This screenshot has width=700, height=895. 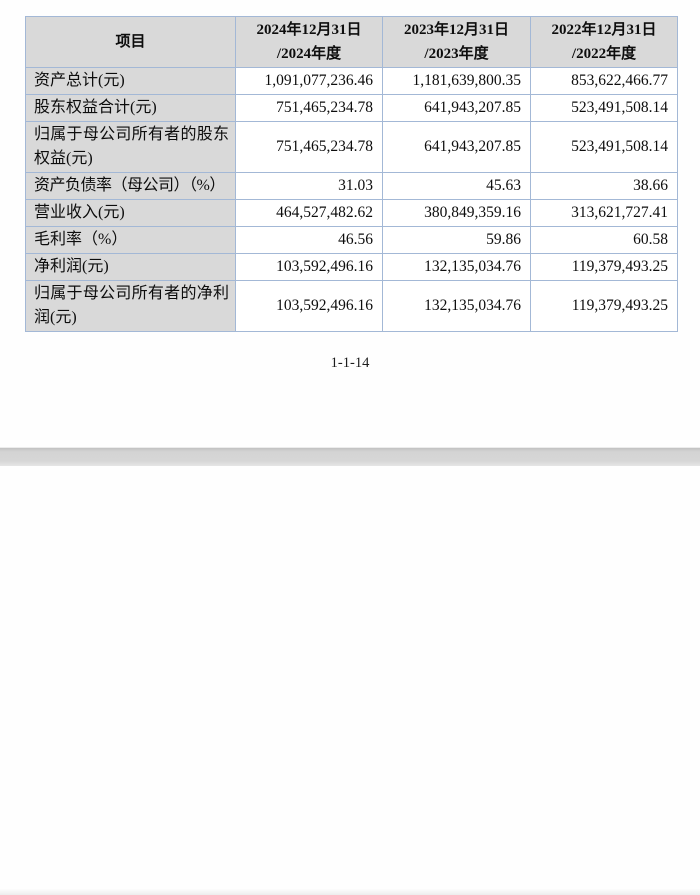 What do you see at coordinates (130, 81) in the screenshot?
I see `row-label: 资产总计(元)` at bounding box center [130, 81].